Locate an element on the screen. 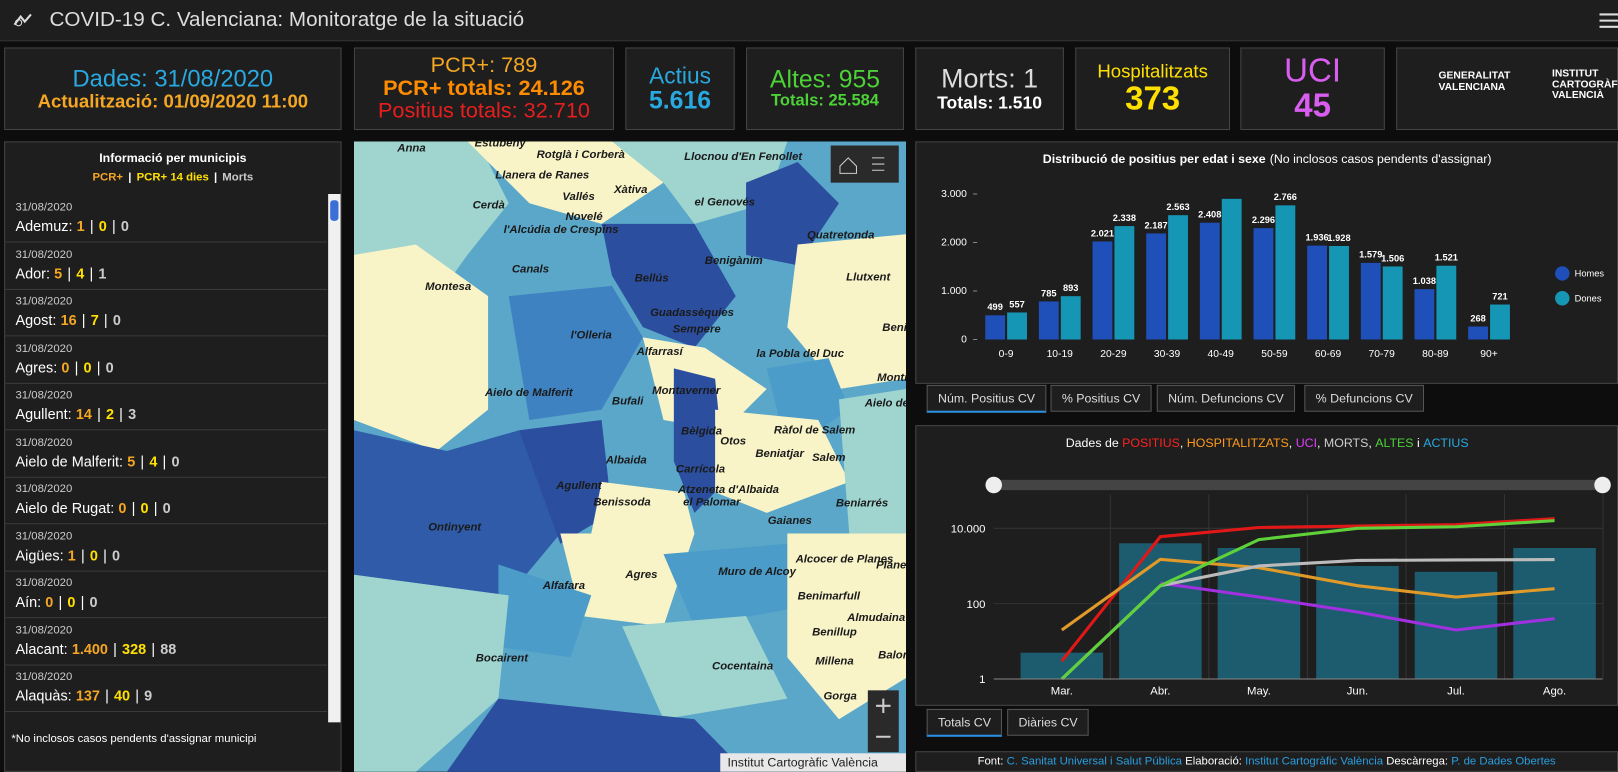  map-label: Llocnou d'En Fenollet is located at coordinates (743, 157).